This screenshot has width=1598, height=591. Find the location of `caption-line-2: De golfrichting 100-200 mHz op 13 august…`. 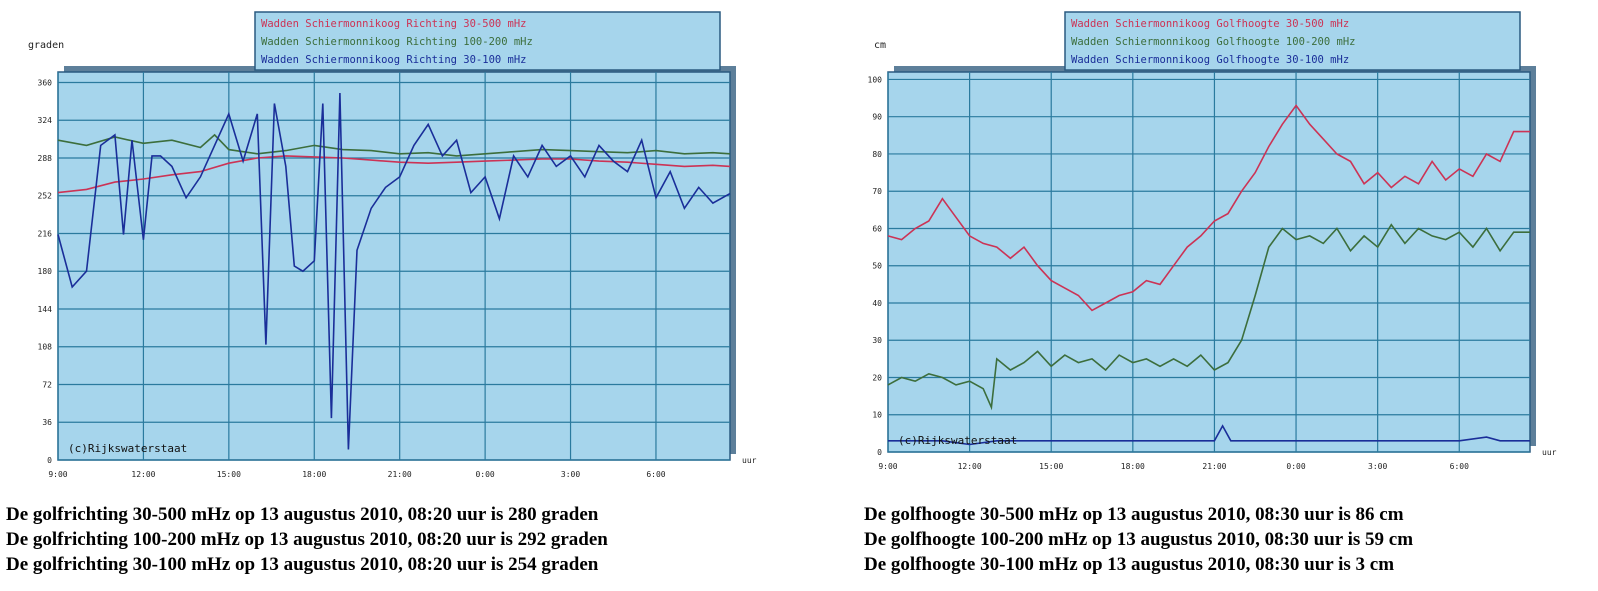

caption-line-2: De golfrichting 100-200 mHz op 13 august… is located at coordinates (307, 539).